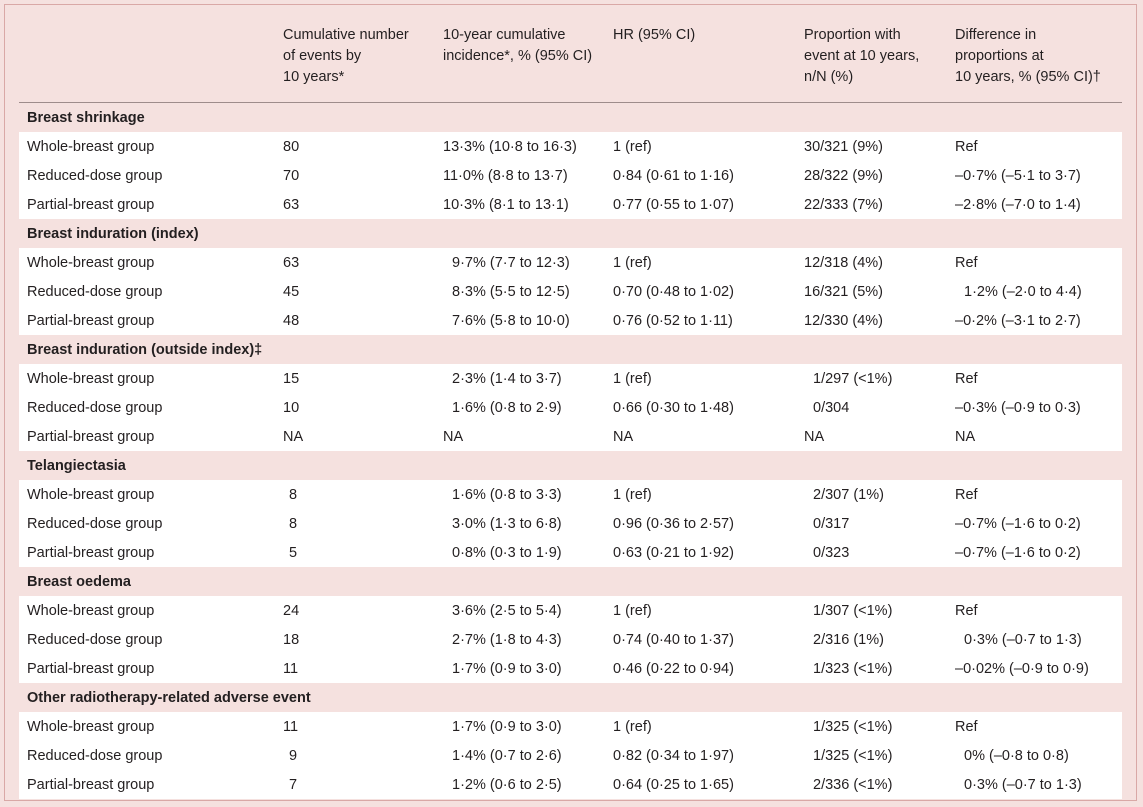 Image resolution: width=1143 pixels, height=807 pixels. What do you see at coordinates (843, 320) in the screenshot?
I see `cell-text: 12/330 (4%)` at bounding box center [843, 320].